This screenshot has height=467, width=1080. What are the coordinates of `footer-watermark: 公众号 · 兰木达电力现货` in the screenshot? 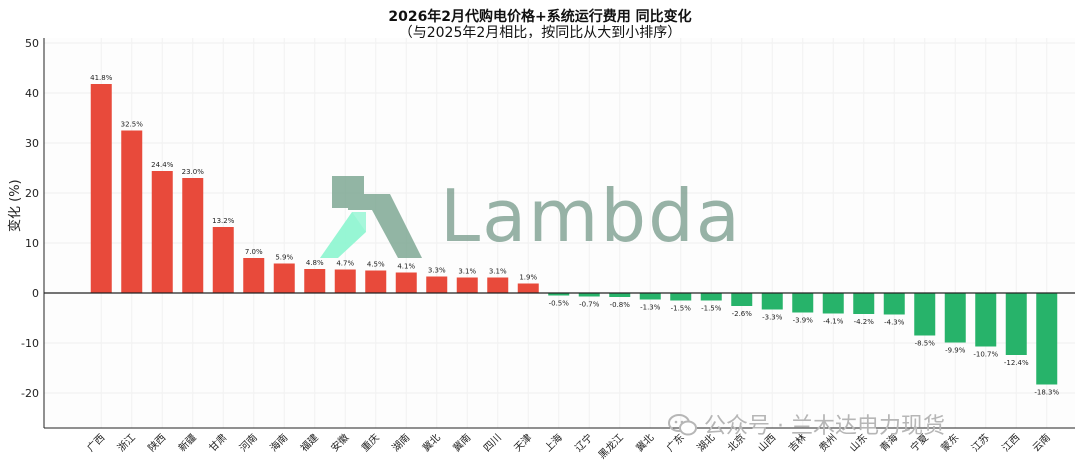 It's located at (806, 424).